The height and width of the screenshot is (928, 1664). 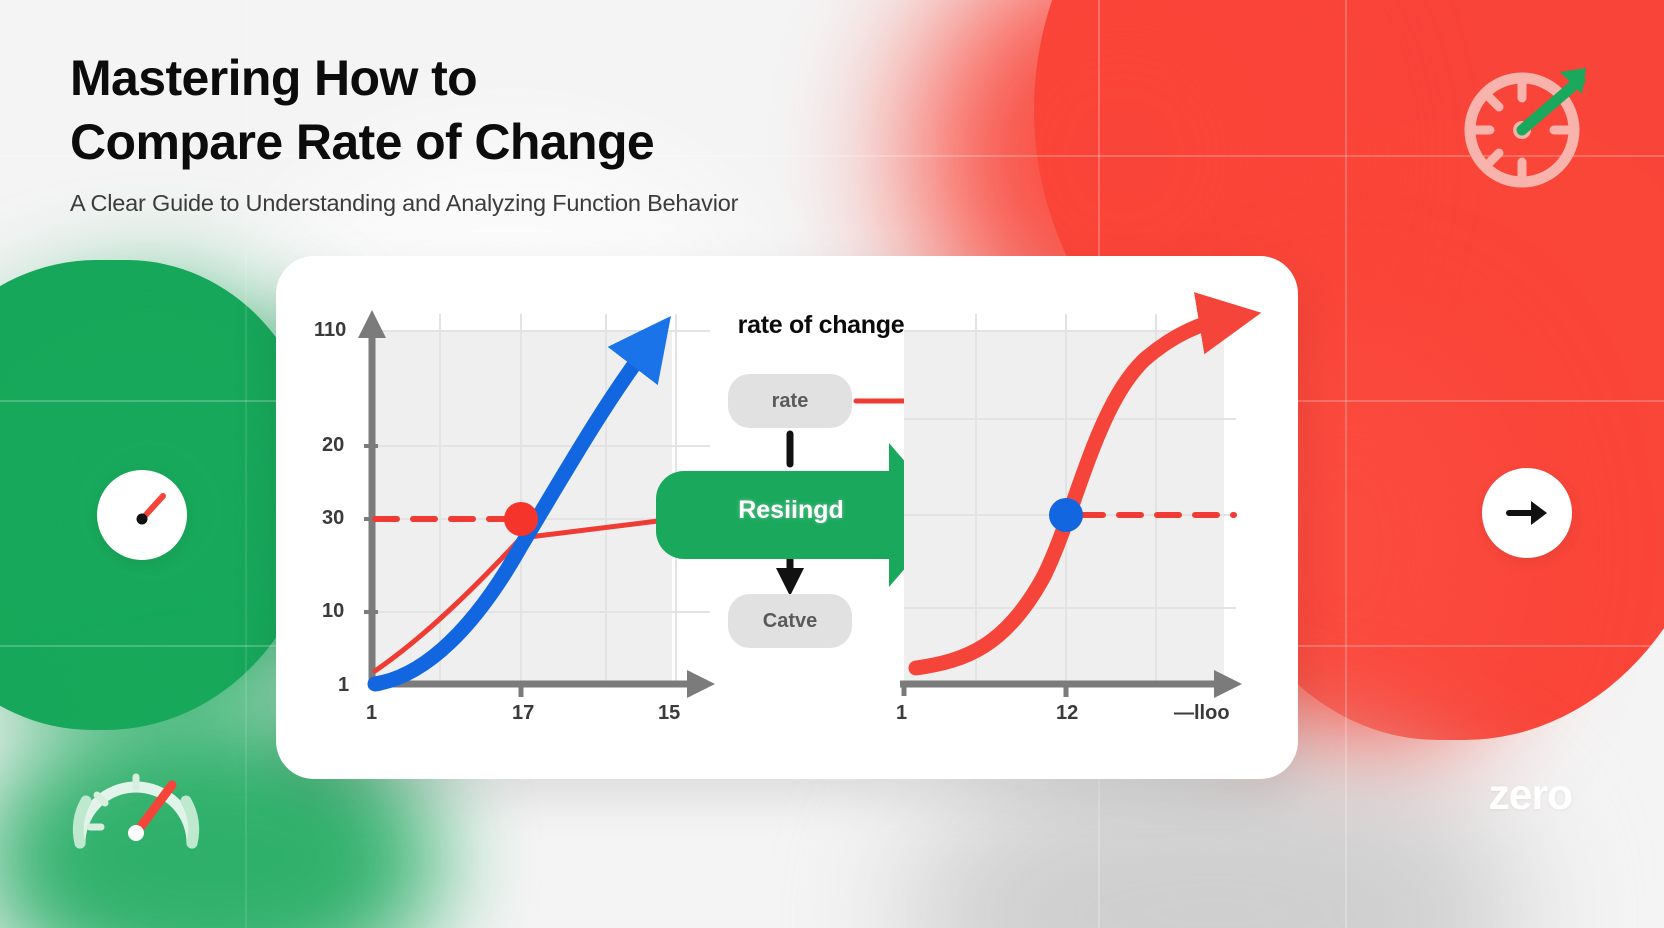 What do you see at coordinates (362, 110) in the screenshot?
I see `page-title: Mastering How to Compare Rate of Change` at bounding box center [362, 110].